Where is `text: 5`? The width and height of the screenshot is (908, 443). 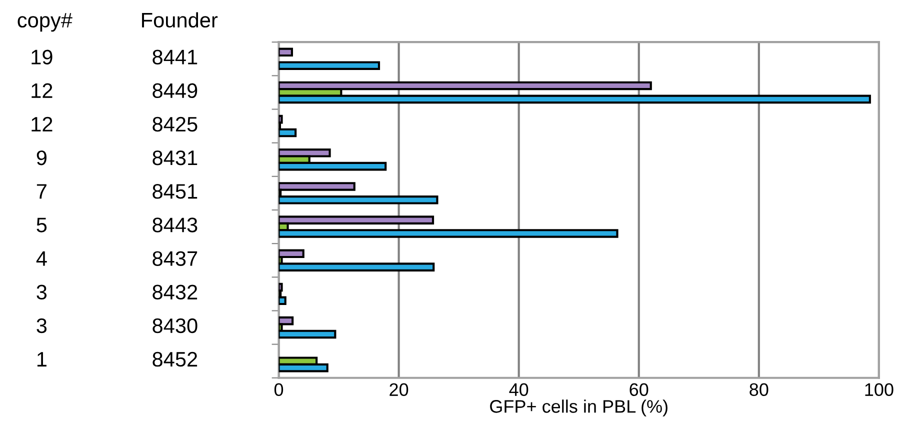 text: 5 is located at coordinates (41, 225).